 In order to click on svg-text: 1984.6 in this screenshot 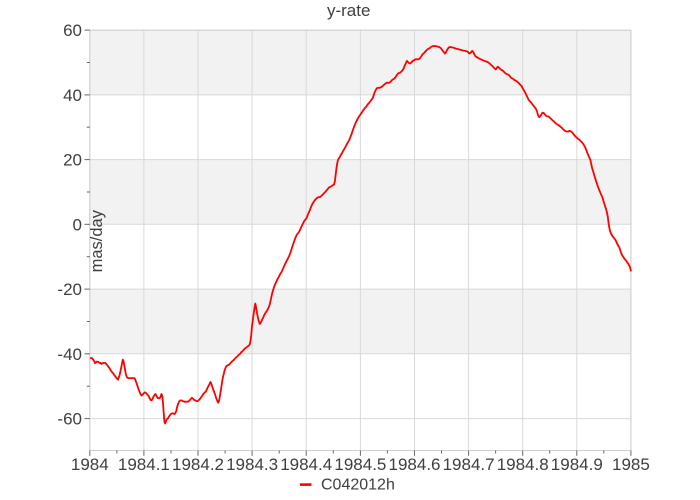, I will do `click(415, 464)`.